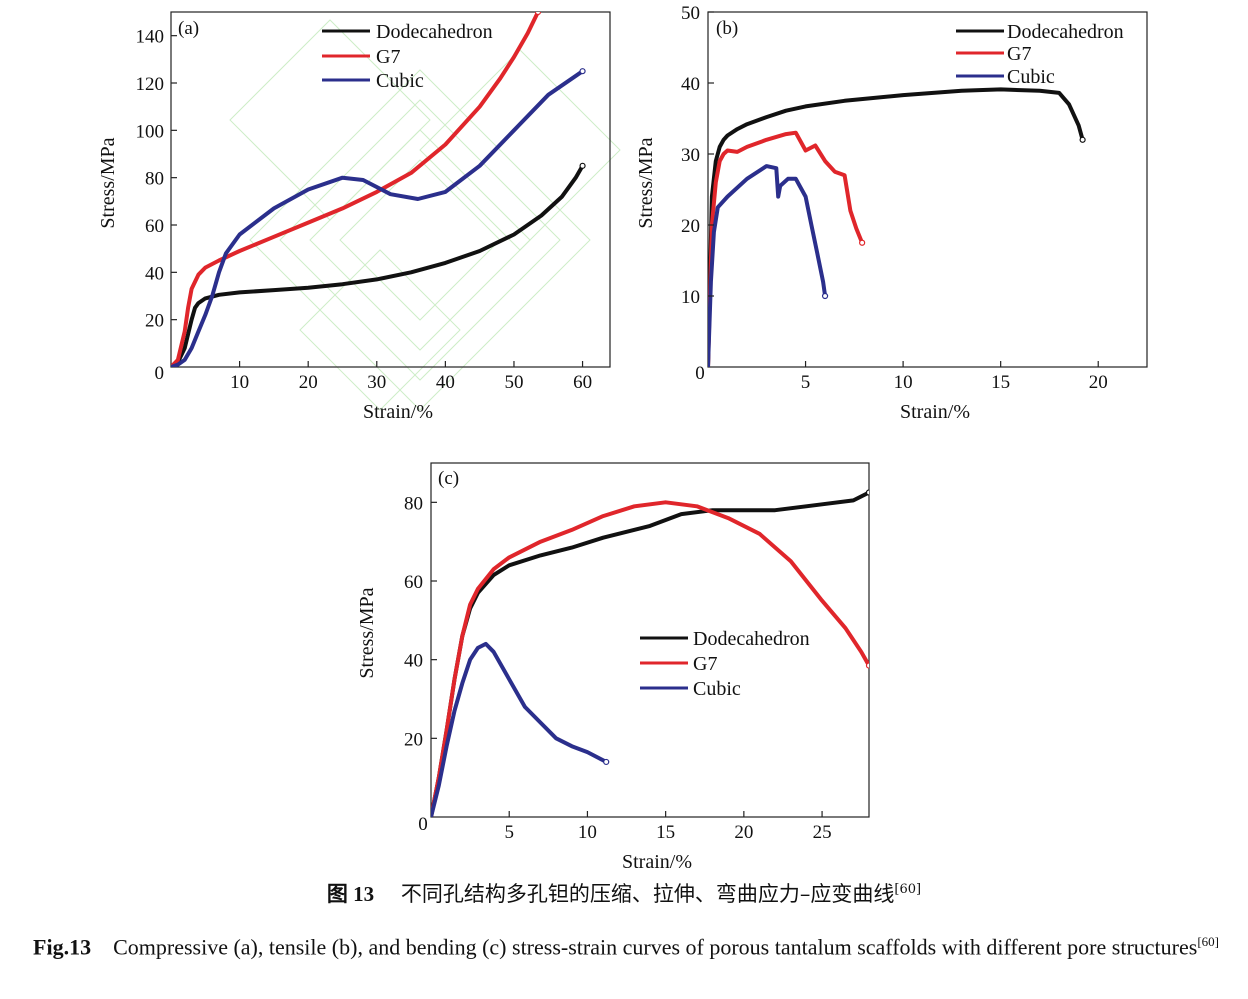 The image size is (1248, 999). What do you see at coordinates (935, 412) in the screenshot?
I see `x-axis-label-b: Strain/%` at bounding box center [935, 412].